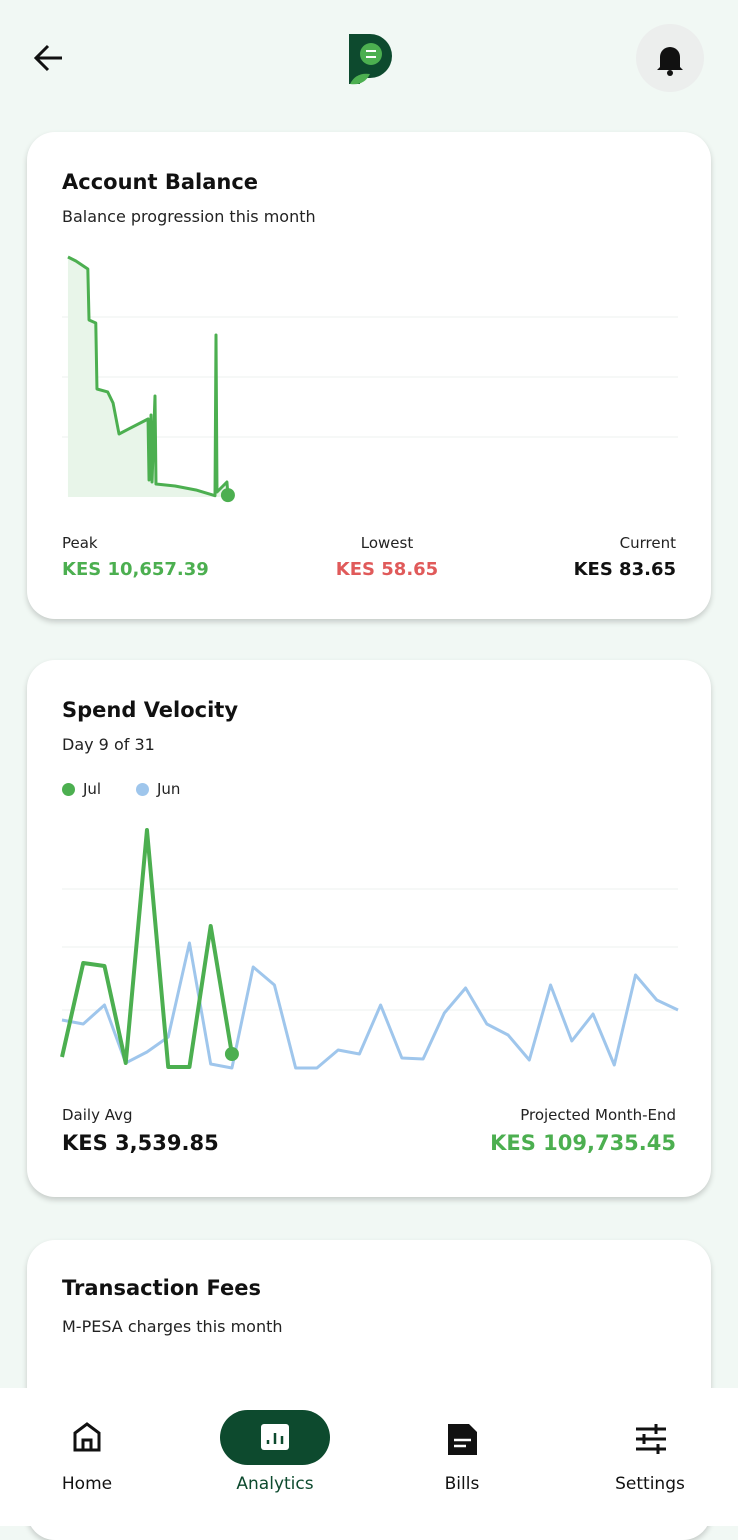  What do you see at coordinates (108, 744) in the screenshot?
I see `card-subtitle: Day 9 of 31` at bounding box center [108, 744].